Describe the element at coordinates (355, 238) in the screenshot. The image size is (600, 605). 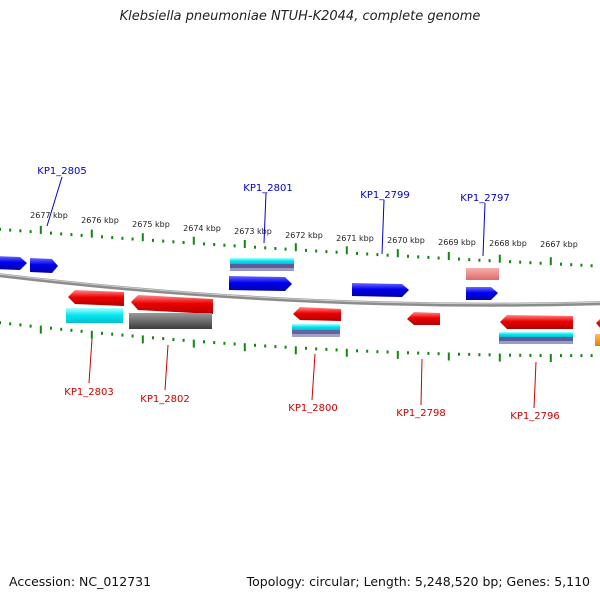
I see `scale-label: 2671 kbp` at that location.